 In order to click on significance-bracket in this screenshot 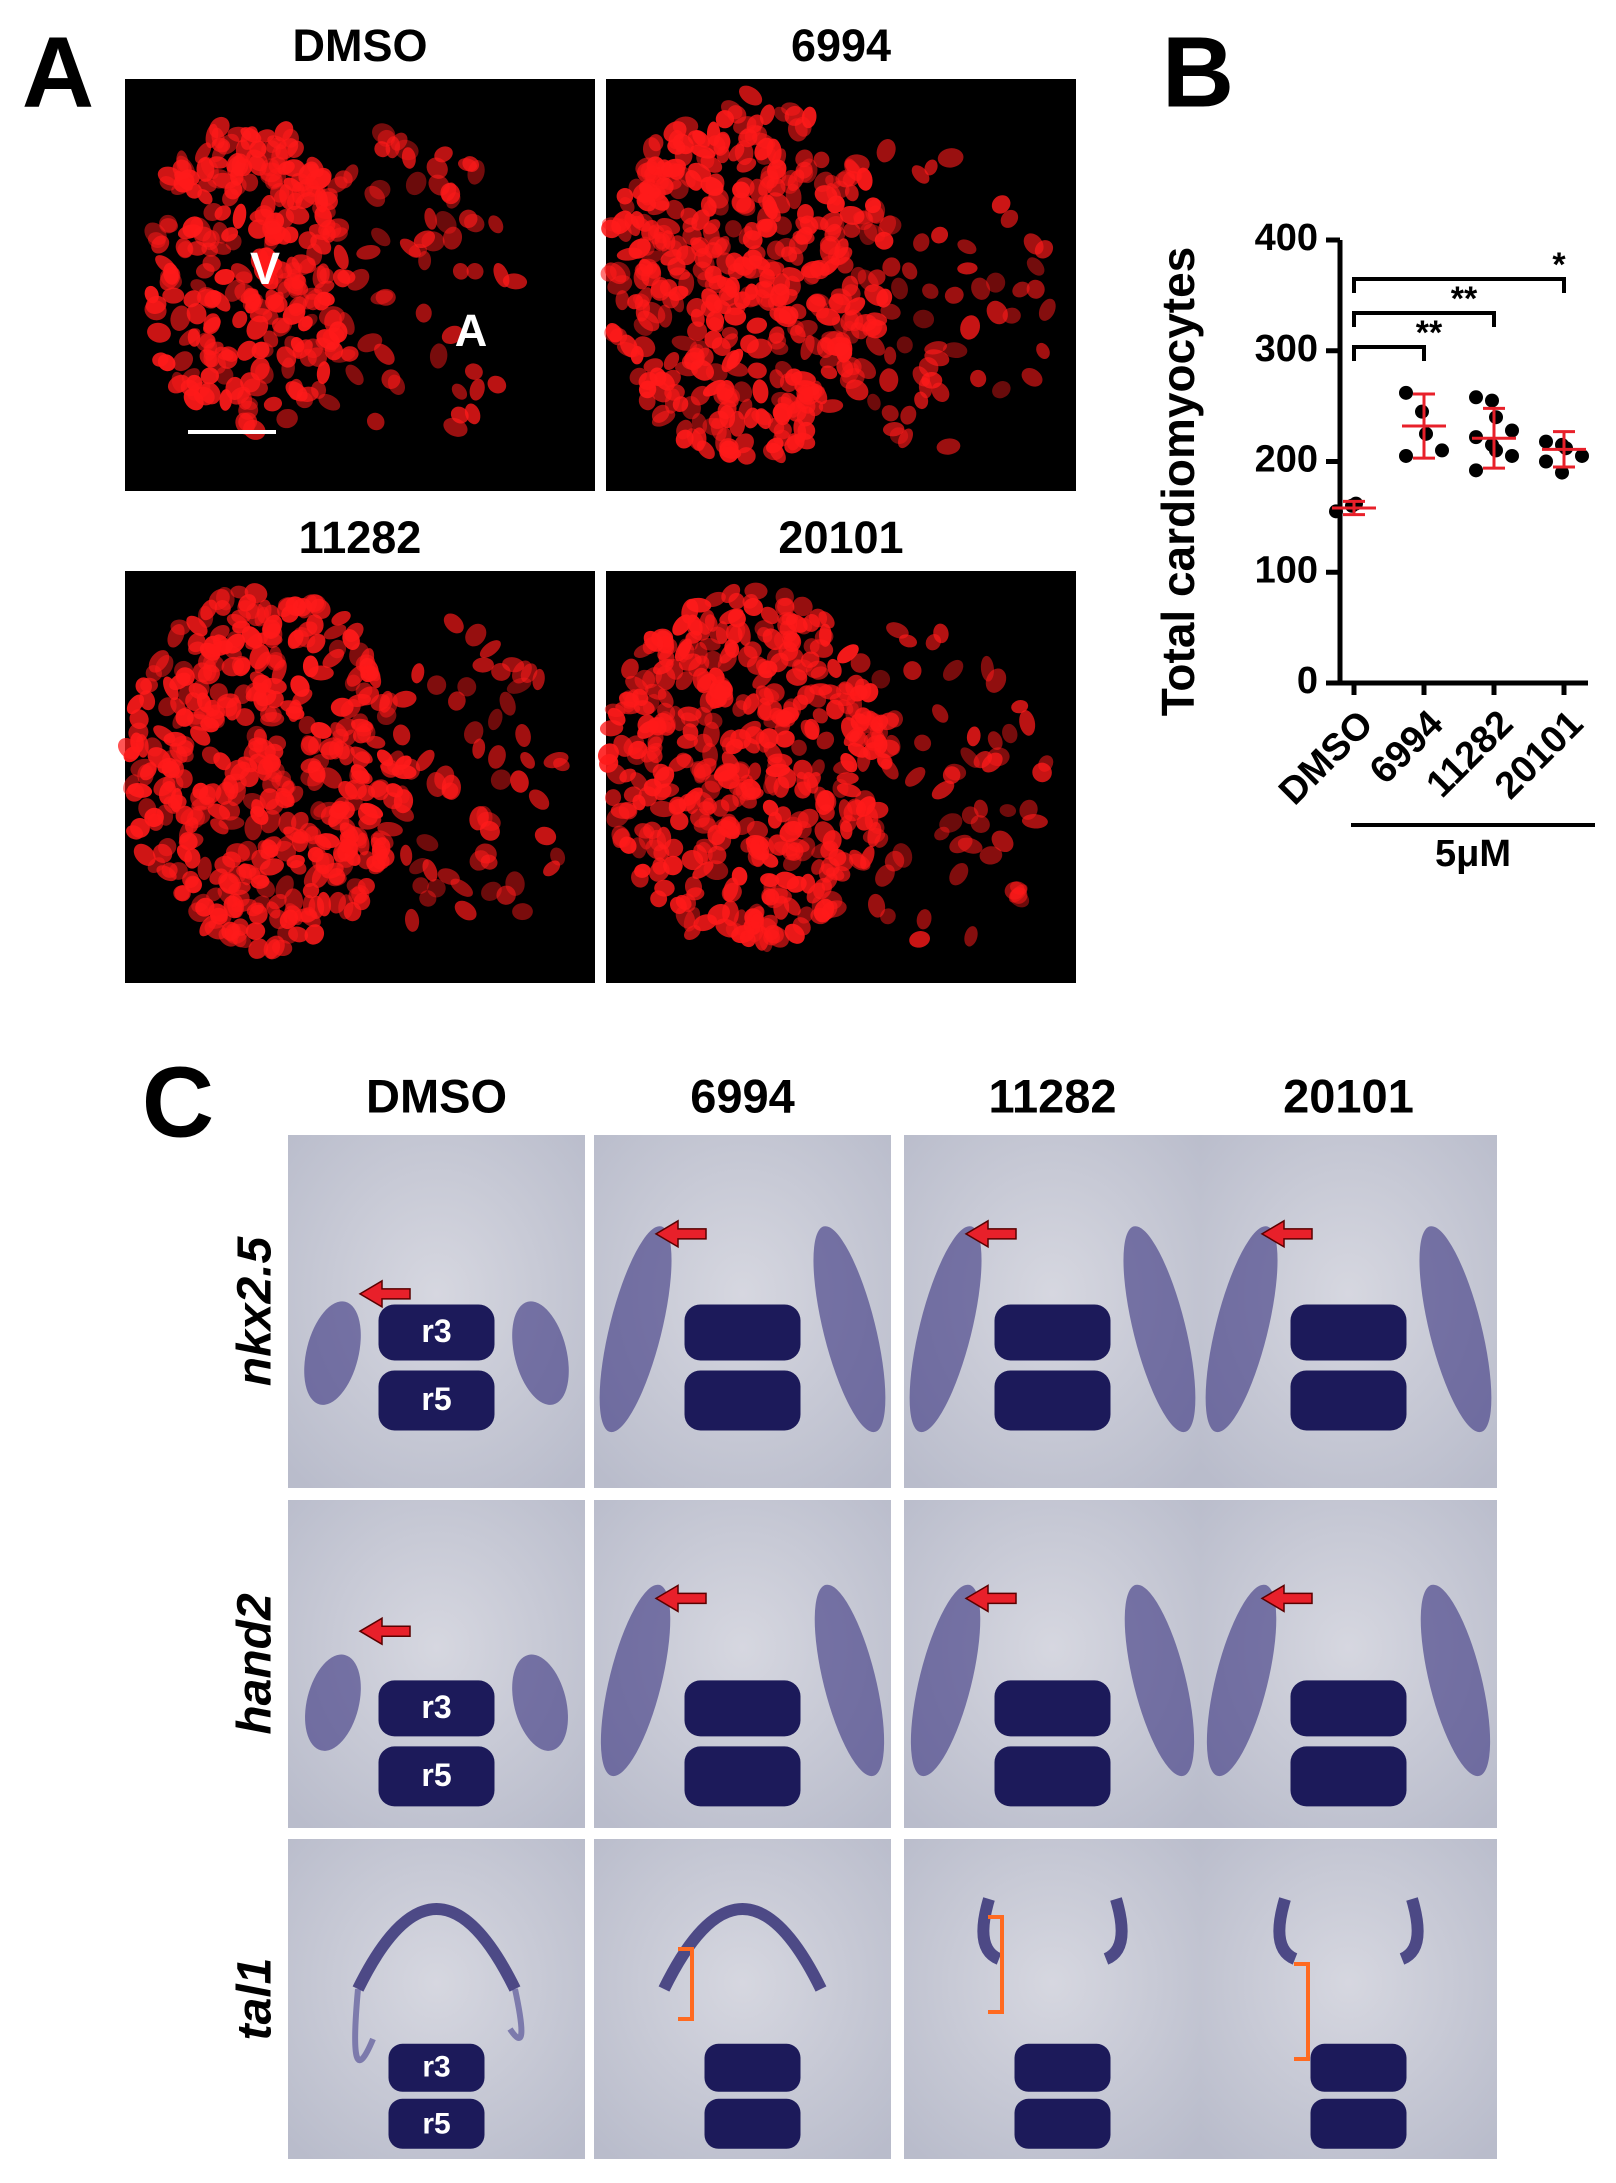, I will do `click(1389, 353)`.